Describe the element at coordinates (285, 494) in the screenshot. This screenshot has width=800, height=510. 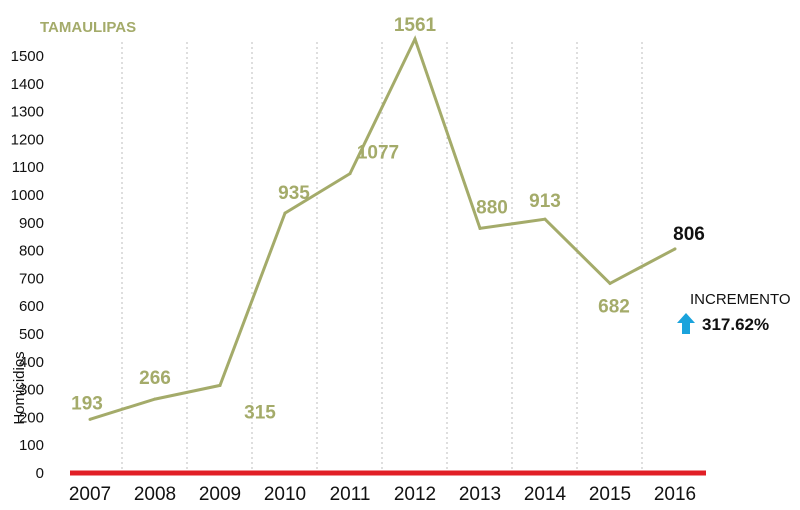
I see `x-tick-label: 2010` at that location.